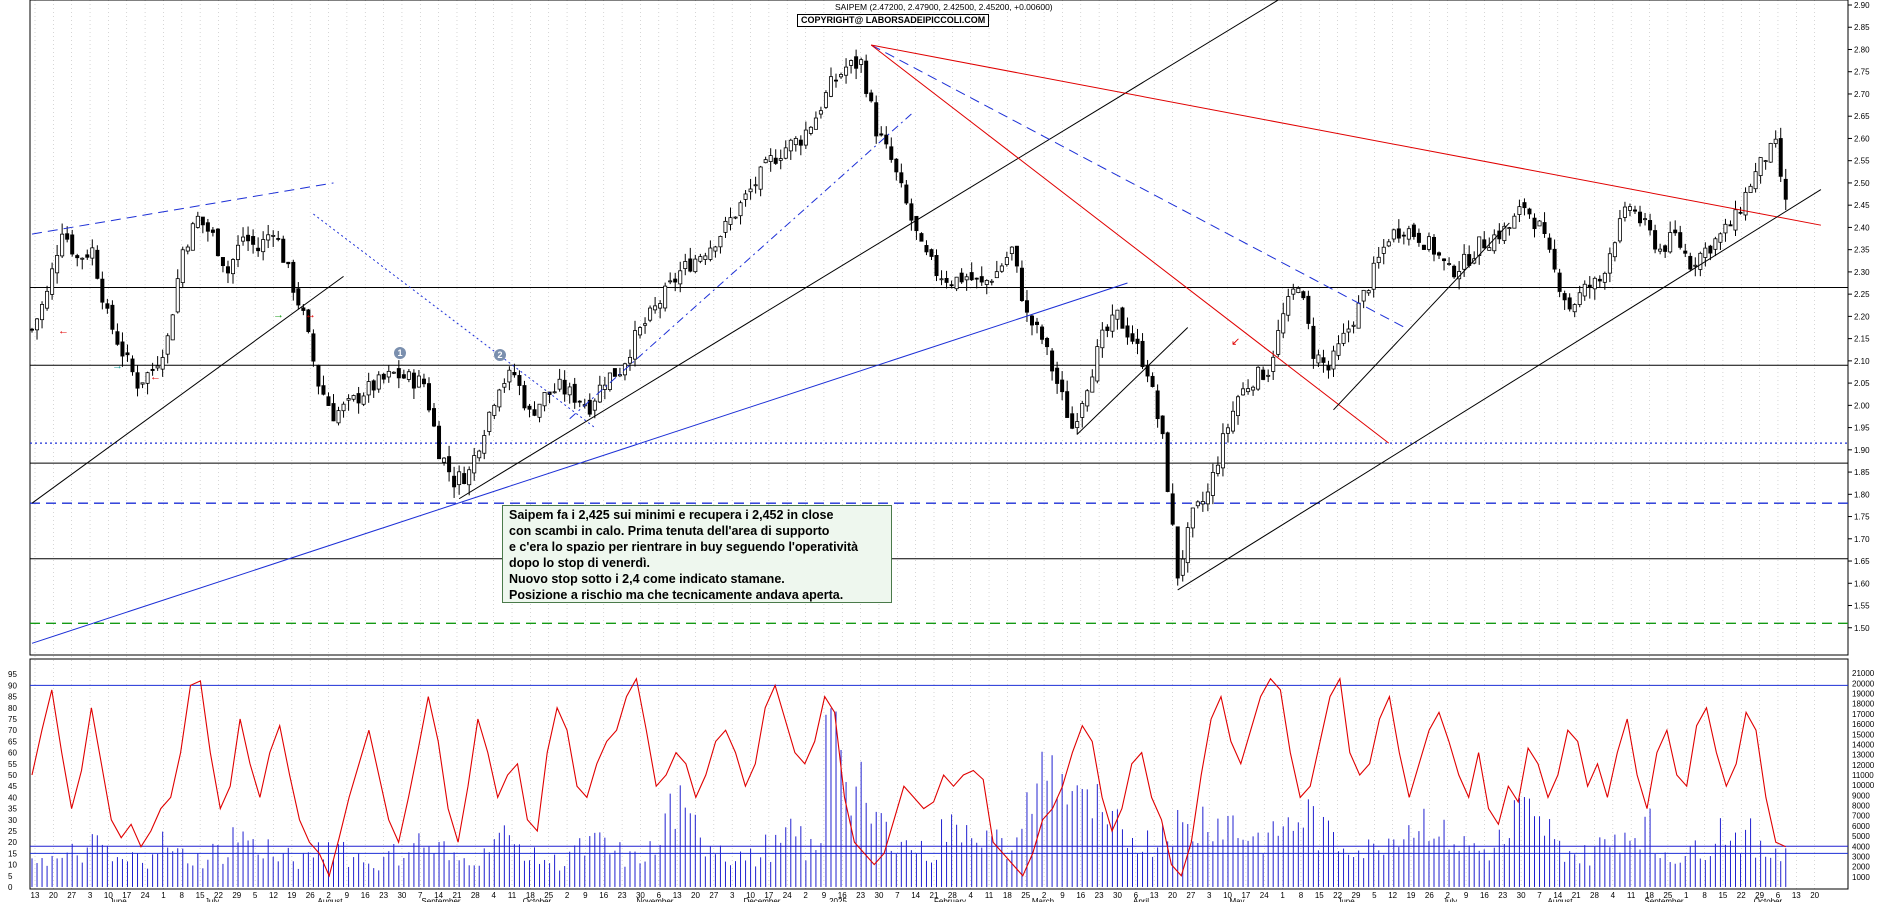  Describe the element at coordinates (1862, 72) in the screenshot. I see `price-tick-label: 2.75` at that location.